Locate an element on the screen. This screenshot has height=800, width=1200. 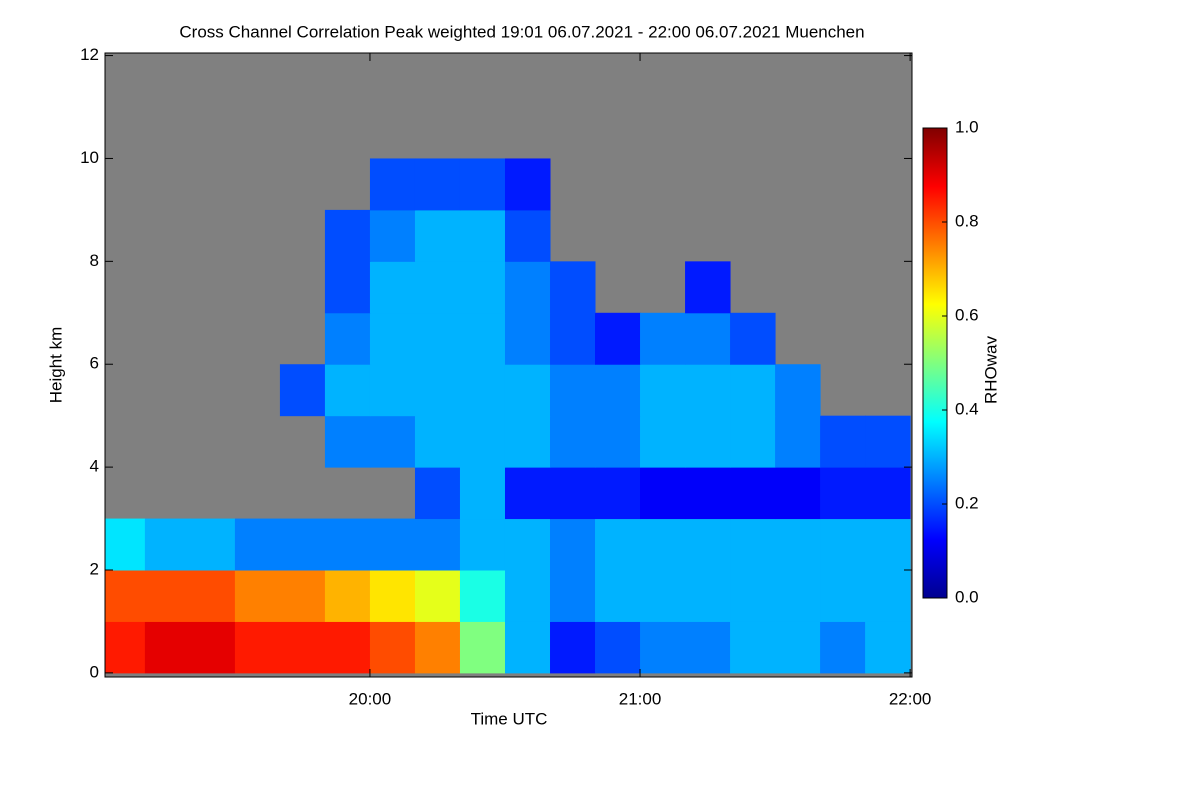
y-tick-label: 8 is located at coordinates (94, 260).